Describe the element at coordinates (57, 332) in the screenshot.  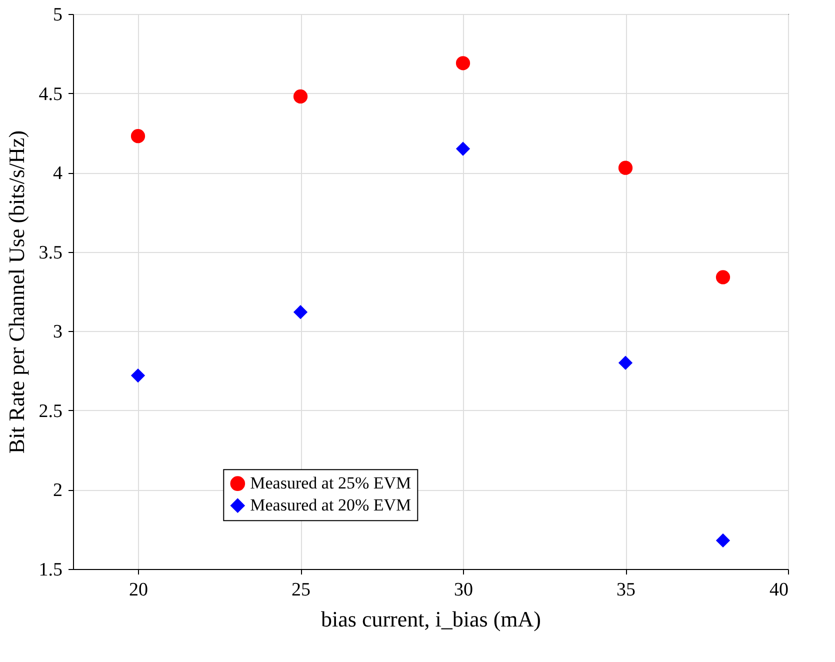
I see `y-tick-label: 3` at that location.